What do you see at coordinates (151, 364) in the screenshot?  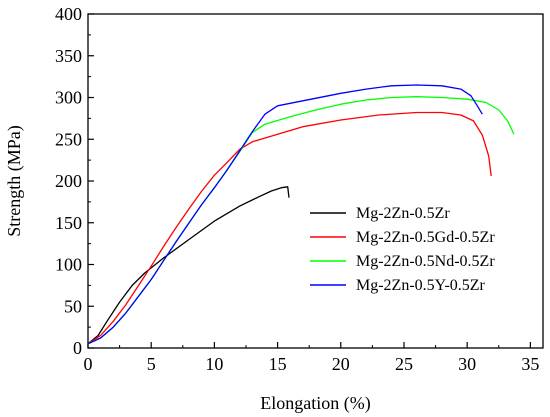 I see `x-tick-label: 5` at bounding box center [151, 364].